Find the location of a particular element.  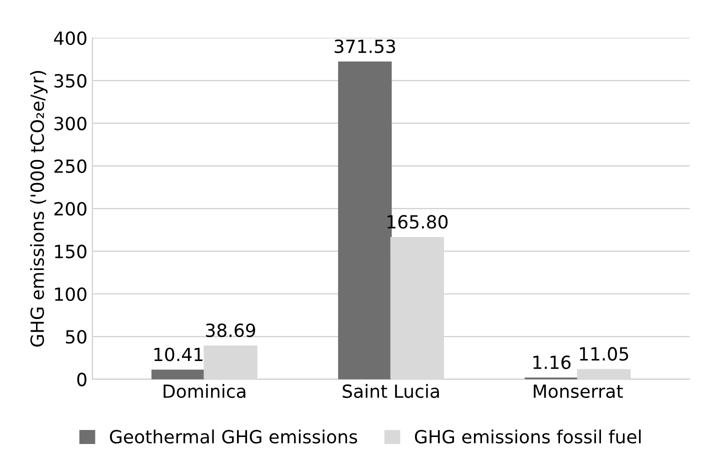

y-tick-label: 100 is located at coordinates (70, 294).